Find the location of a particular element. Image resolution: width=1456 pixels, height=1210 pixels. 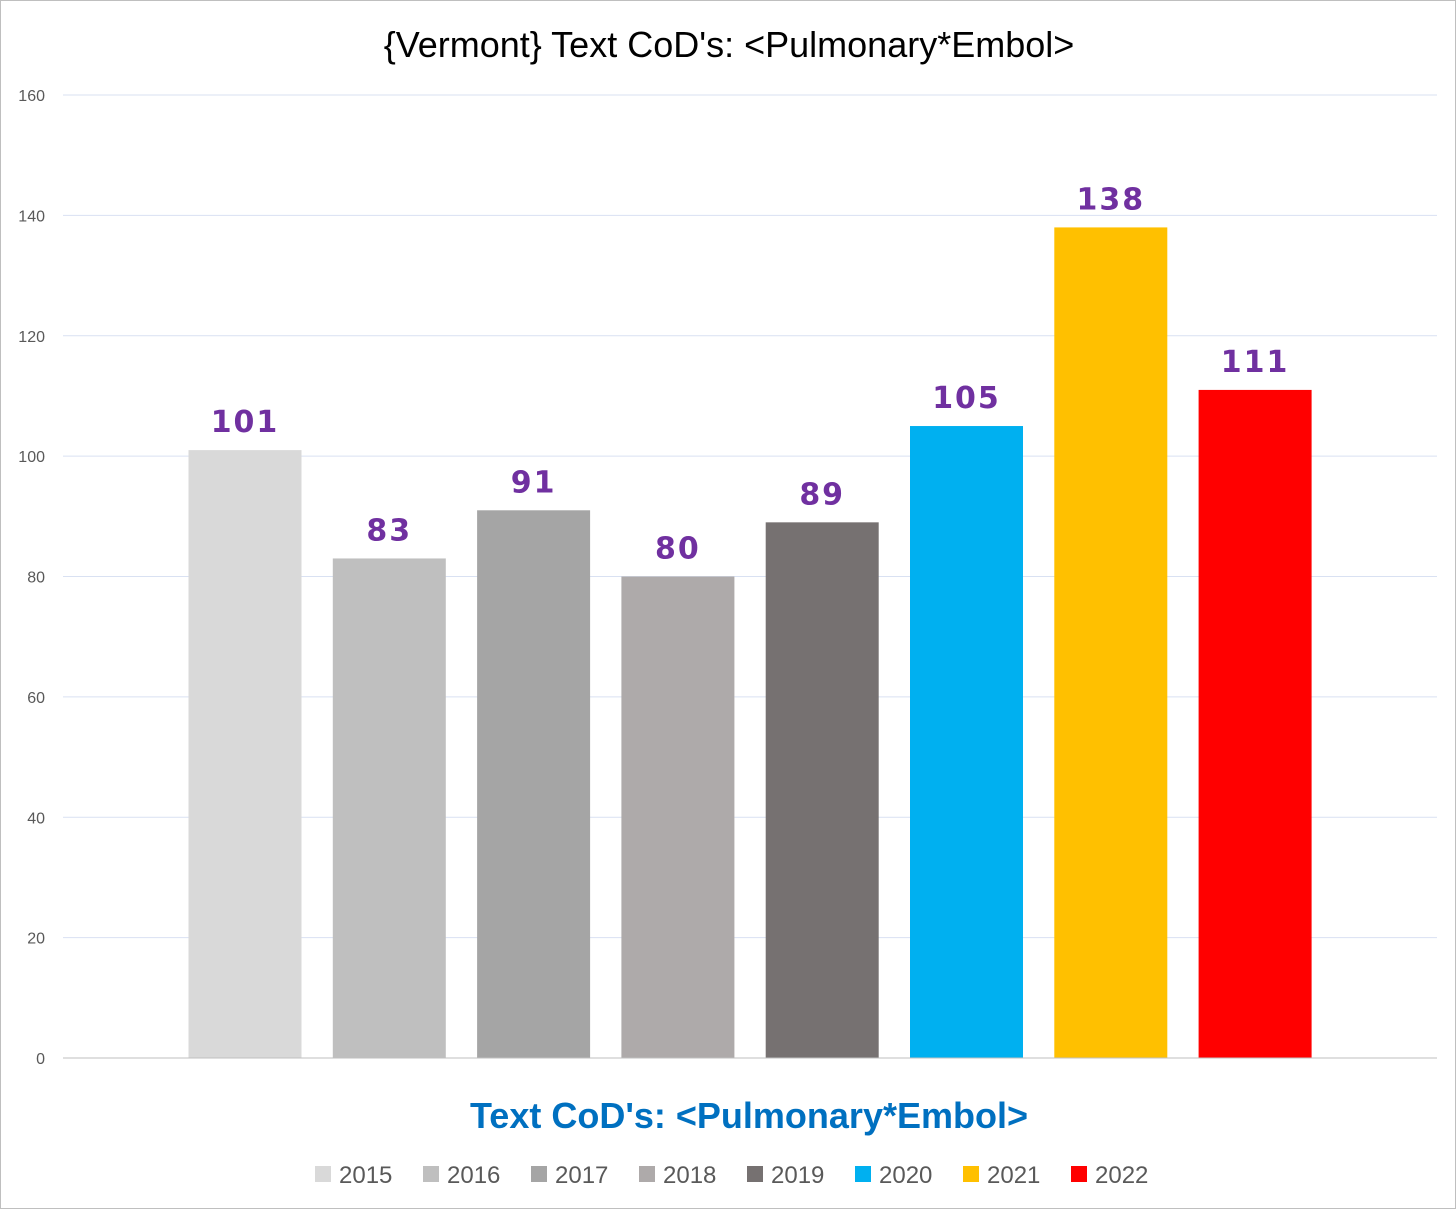

bar-2015 is located at coordinates (245, 754).